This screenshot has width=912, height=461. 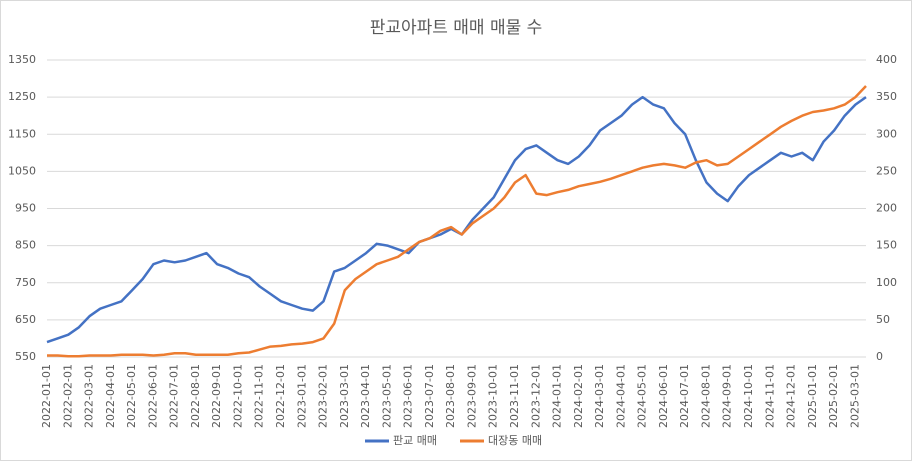 What do you see at coordinates (280, 396) in the screenshot?
I see `x-tick-label: 2022-12-01` at bounding box center [280, 396].